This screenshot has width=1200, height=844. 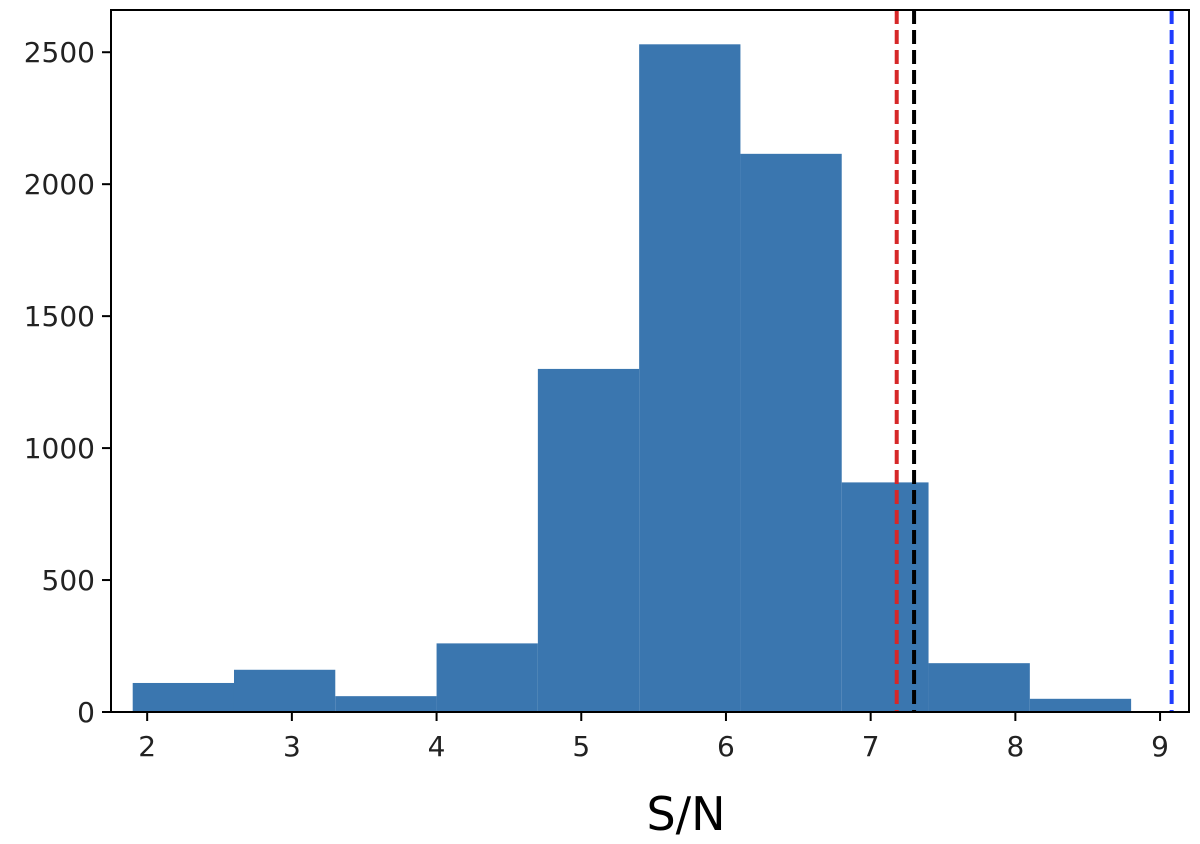 I want to click on y-tick-label-2: 1000, so click(x=59, y=448).